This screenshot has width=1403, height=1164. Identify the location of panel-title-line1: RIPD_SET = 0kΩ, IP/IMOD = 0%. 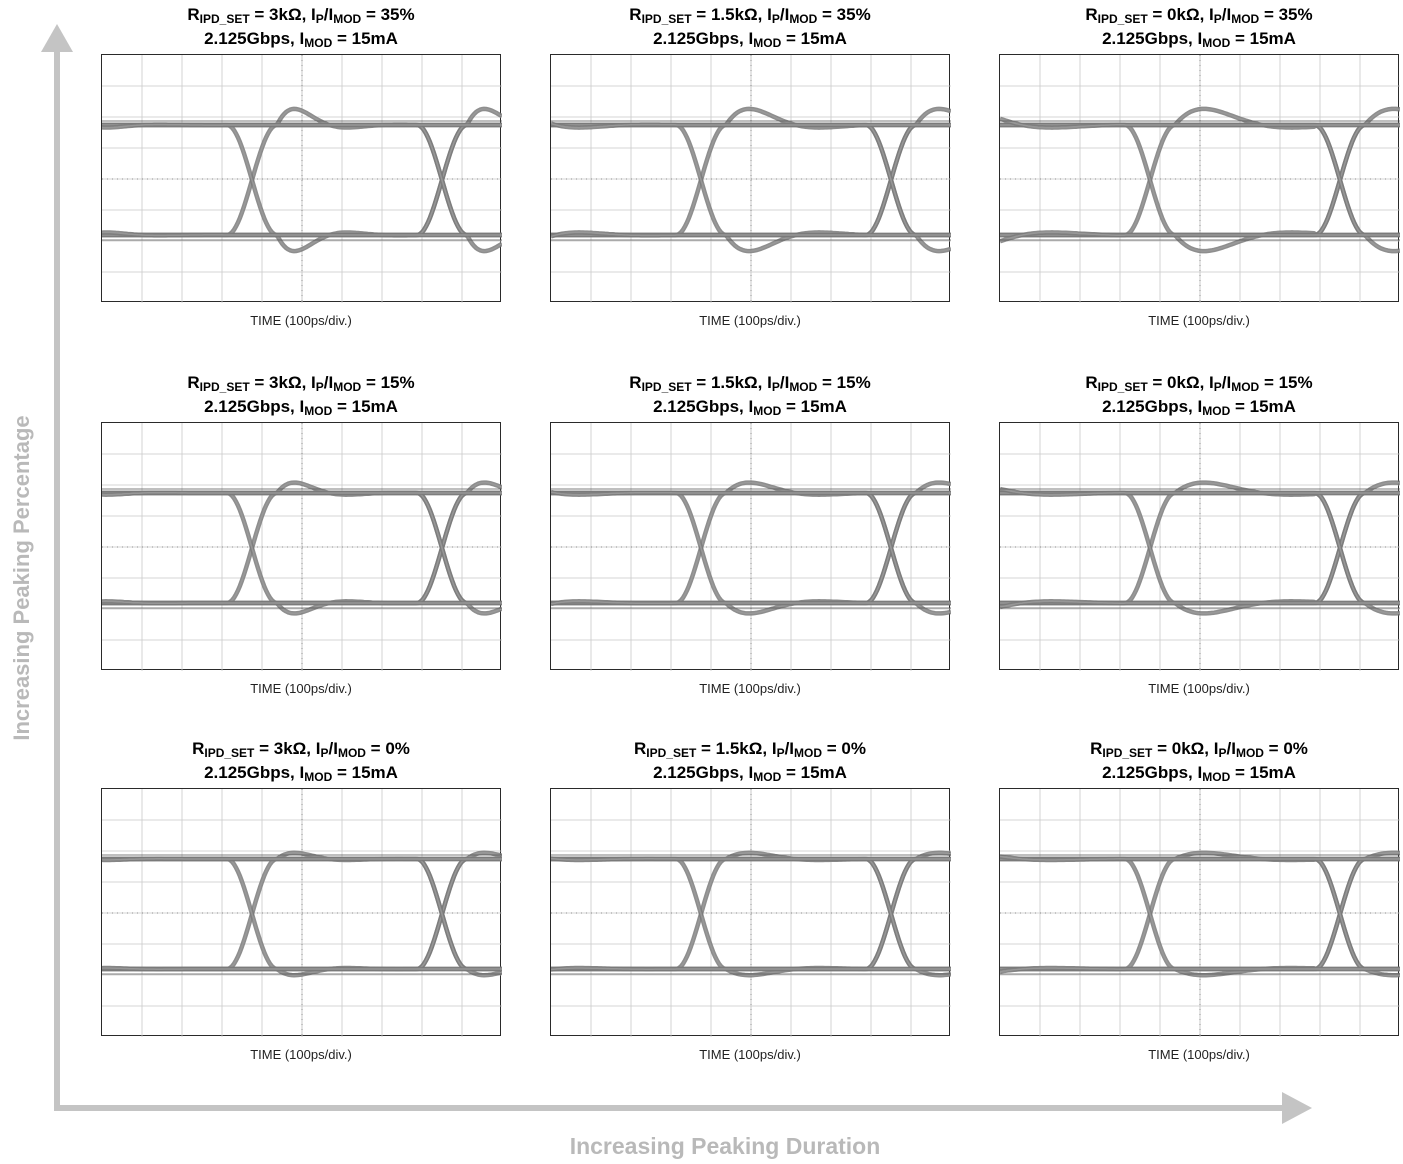
(1199, 749).